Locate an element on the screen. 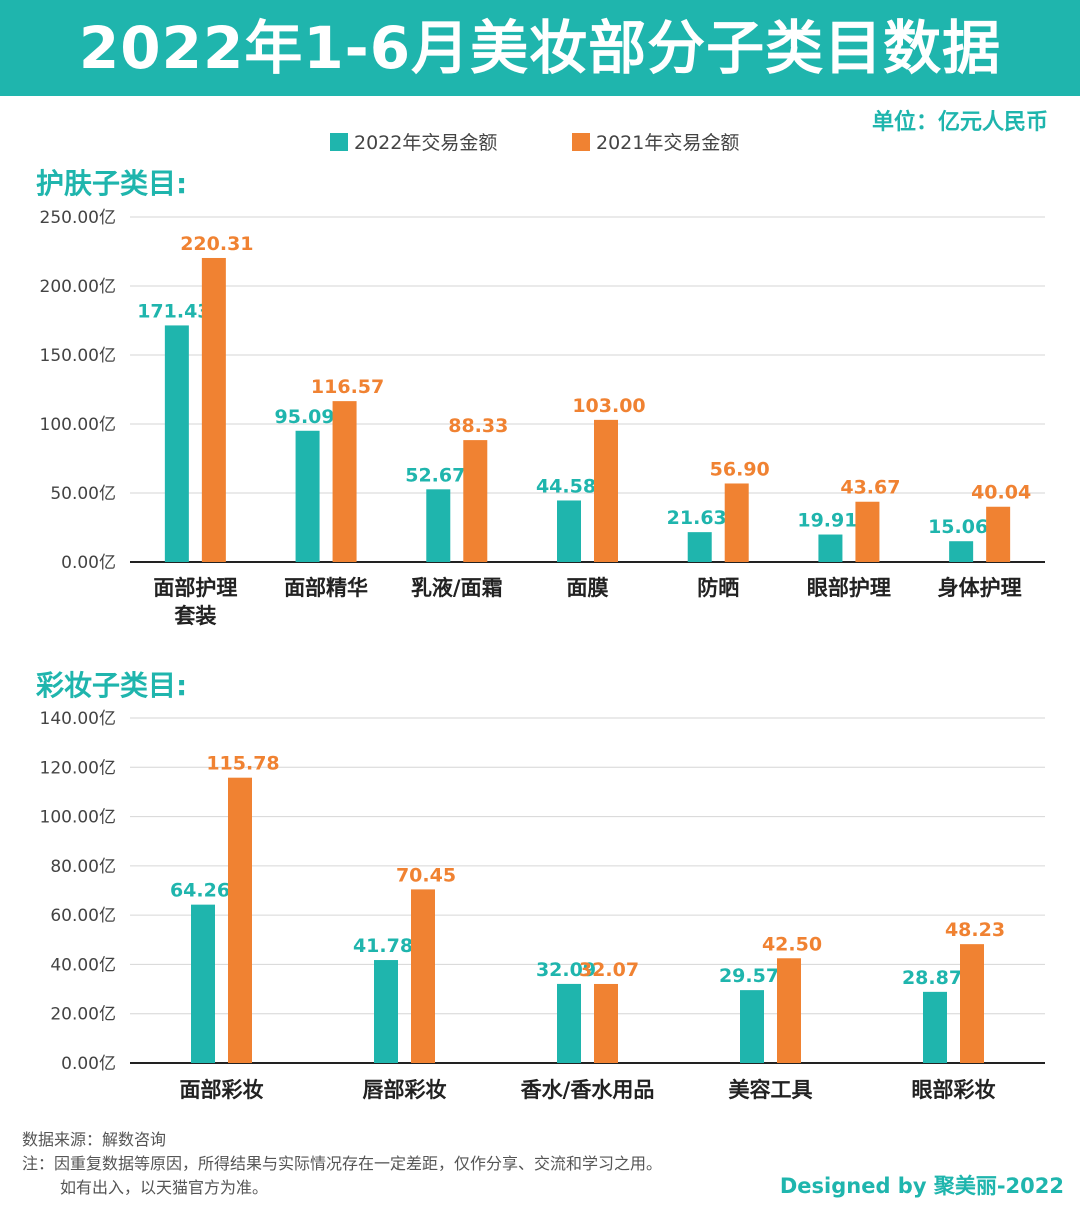 This screenshot has height=1208, width=1080. y-tick-label: 150.00亿 is located at coordinates (78, 356).